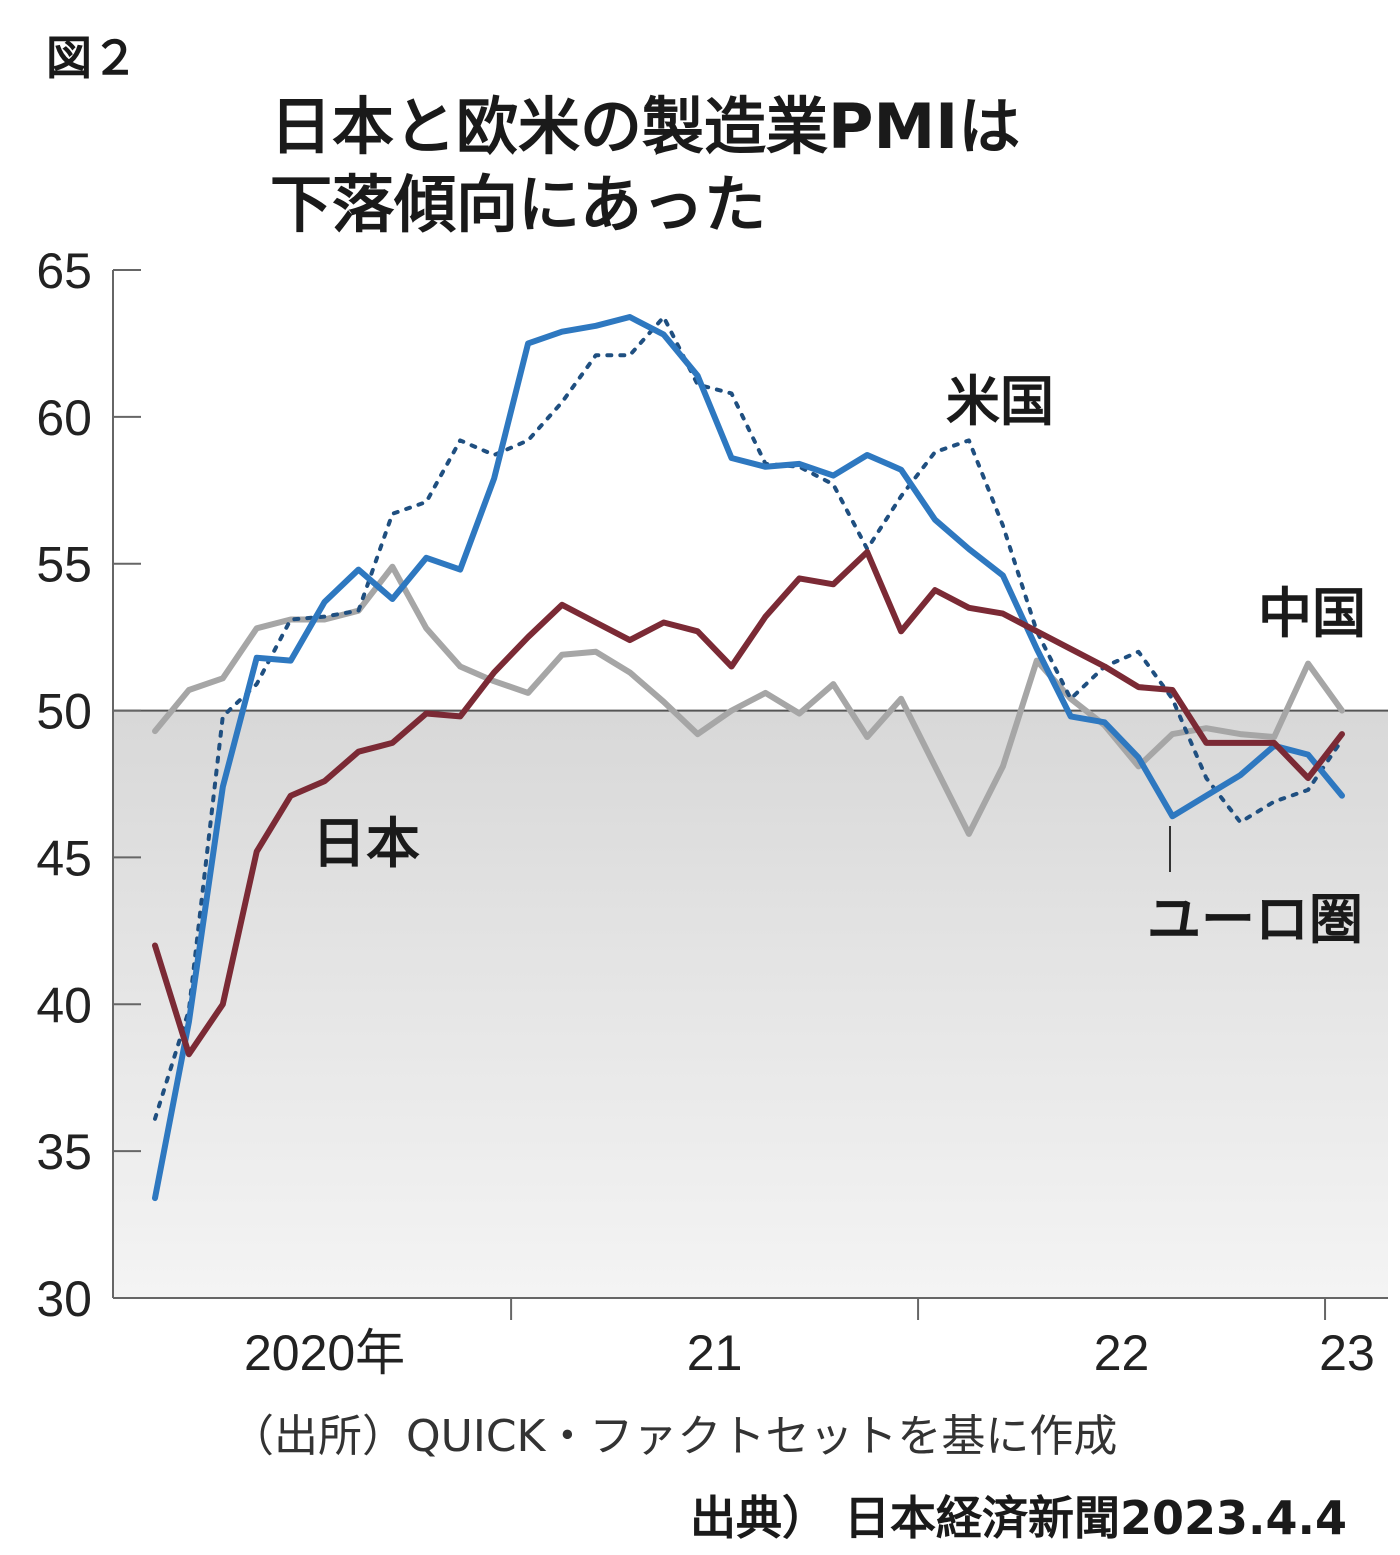 The width and height of the screenshot is (1400, 1555). I want to click on credit-note: 出典） 日本経済新聞2023.4.4, so click(1019, 1518).